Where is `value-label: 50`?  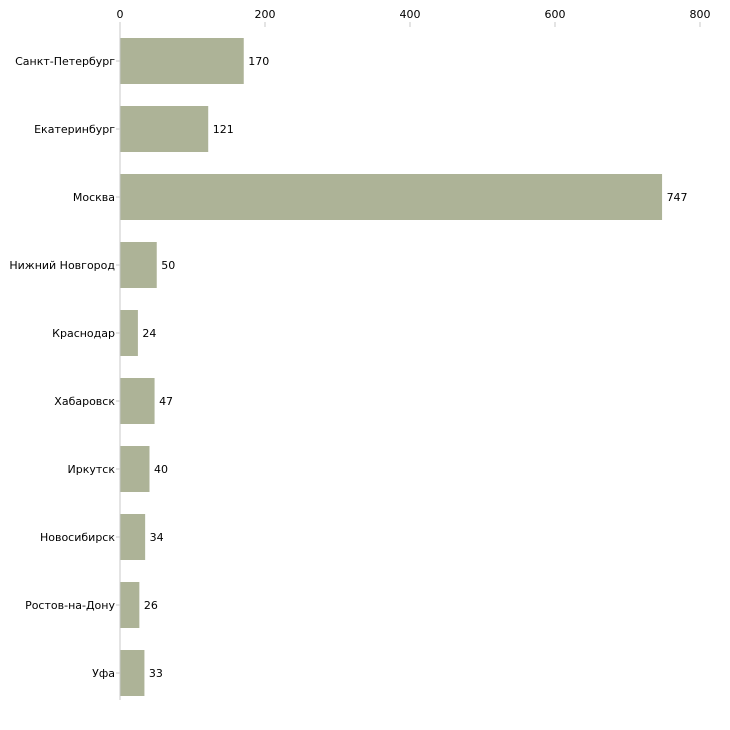 value-label: 50 is located at coordinates (168, 265).